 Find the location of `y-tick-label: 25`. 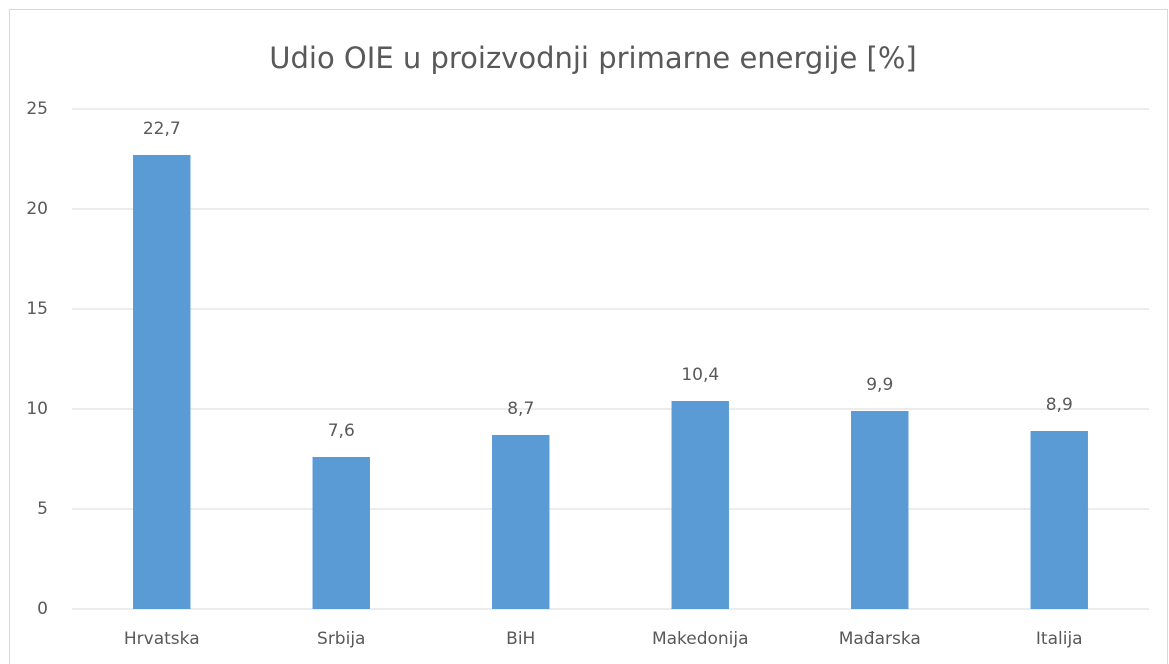

y-tick-label: 25 is located at coordinates (37, 109).